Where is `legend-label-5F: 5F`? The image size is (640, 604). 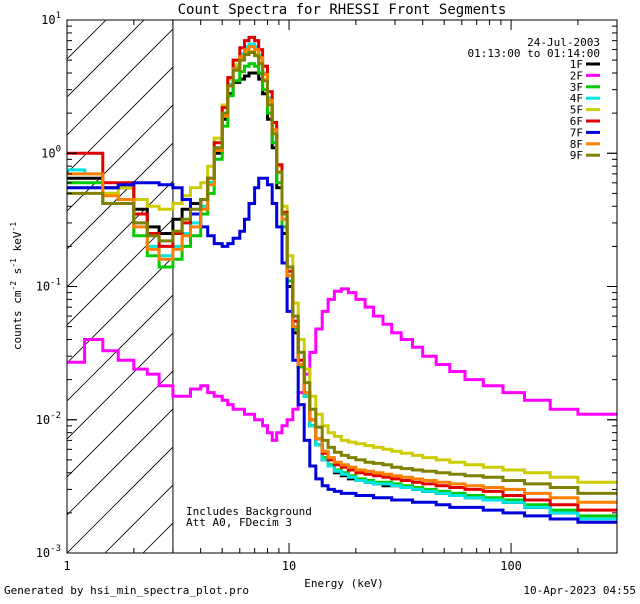
legend-label-5F: 5F is located at coordinates (576, 110).